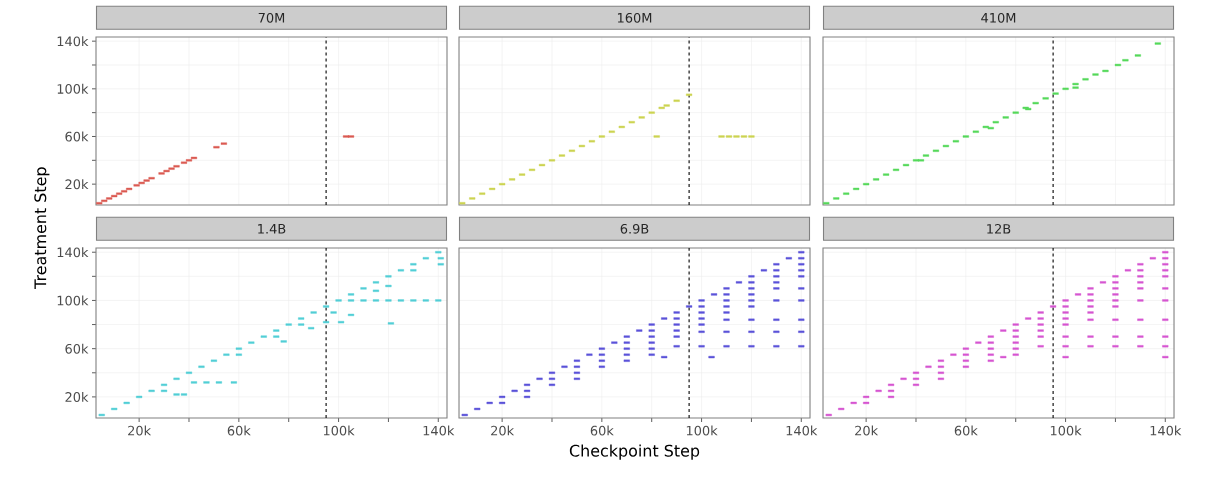 The width and height of the screenshot is (1206, 483). I want to click on x-axis-title: Checkpoint Step, so click(634, 452).